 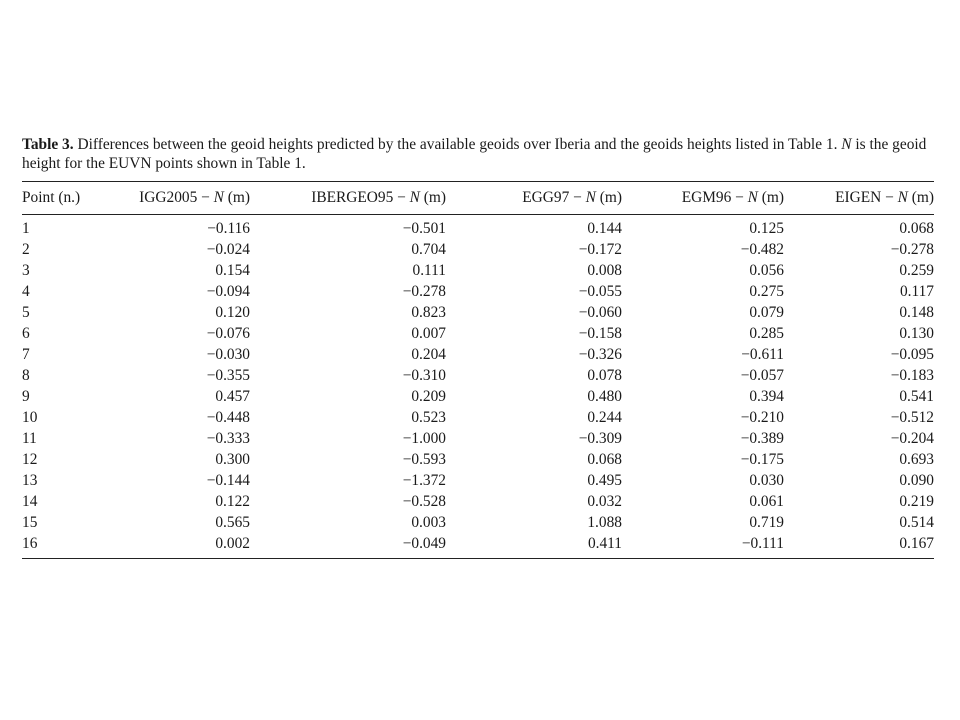 What do you see at coordinates (916, 333) in the screenshot?
I see `value-cell: 0.130` at bounding box center [916, 333].